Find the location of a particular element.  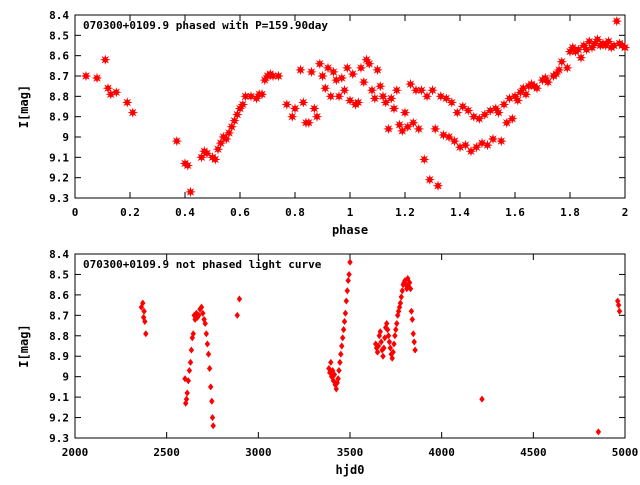

phased-y-tick-label: 8.5 is located at coordinates (59, 35).